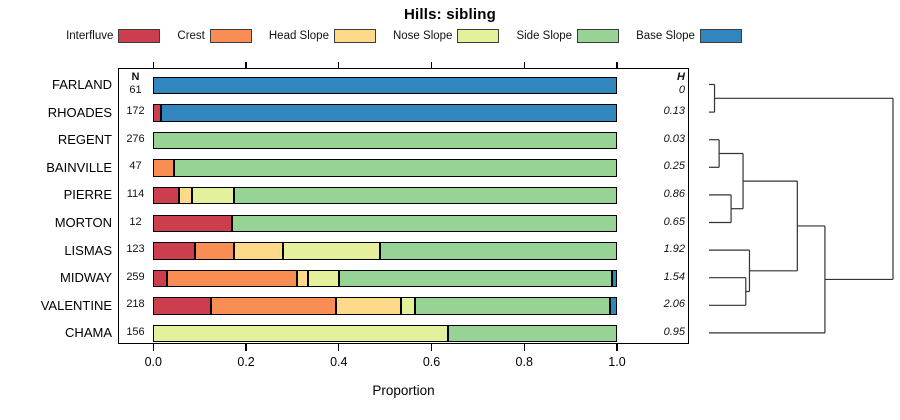  What do you see at coordinates (544, 35) in the screenshot?
I see `legend-label: Side Slope` at bounding box center [544, 35].